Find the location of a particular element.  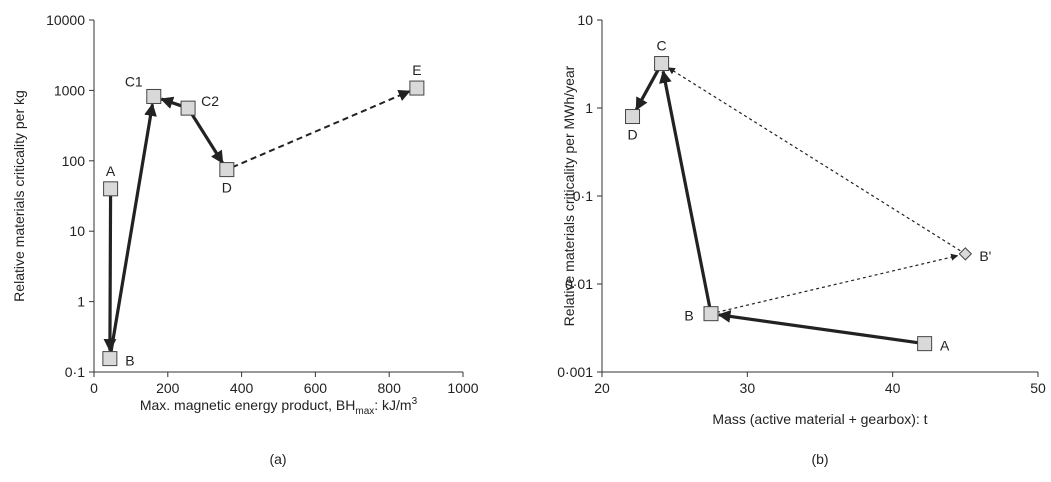

x-tick-label: 400 is located at coordinates (242, 388).